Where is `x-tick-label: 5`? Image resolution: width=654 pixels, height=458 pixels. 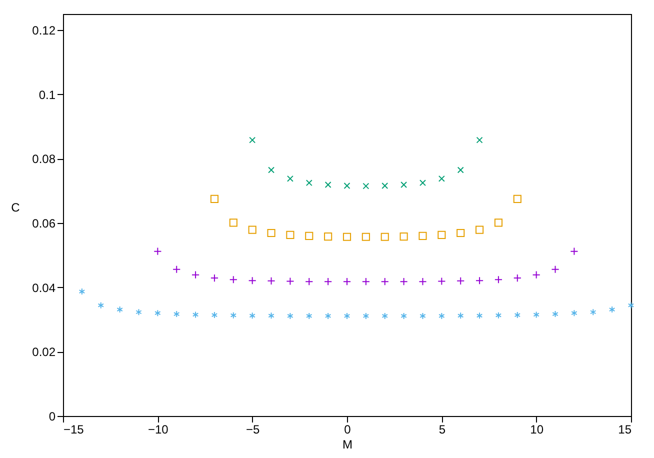 x-tick-label: 5 is located at coordinates (442, 429).